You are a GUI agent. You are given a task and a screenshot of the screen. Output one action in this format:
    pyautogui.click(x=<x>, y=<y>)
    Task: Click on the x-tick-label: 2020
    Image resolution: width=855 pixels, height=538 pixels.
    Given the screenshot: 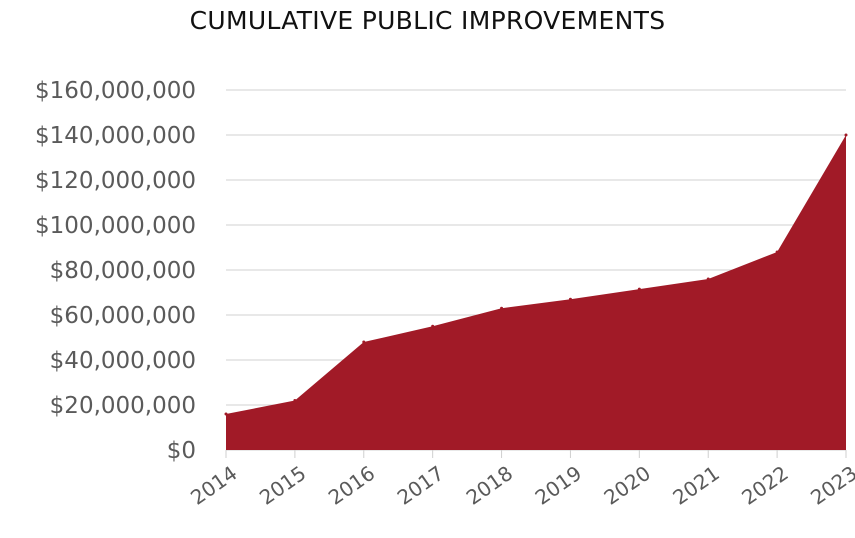 What is the action you would take?
    pyautogui.click(x=626, y=485)
    